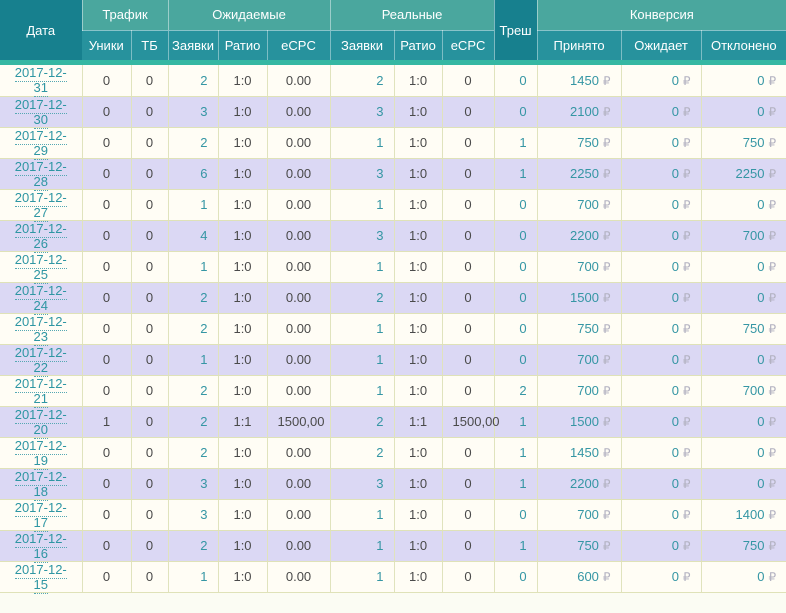 This screenshot has height=613, width=786. Describe the element at coordinates (40, 174) in the screenshot. I see `date-link: 2017-12-28` at that location.